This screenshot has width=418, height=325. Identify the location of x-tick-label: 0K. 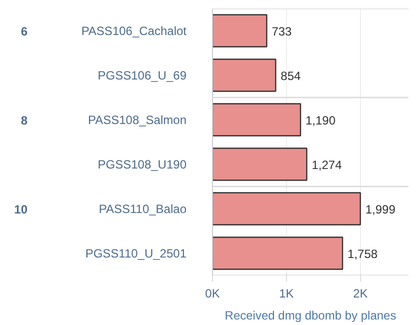
(212, 293).